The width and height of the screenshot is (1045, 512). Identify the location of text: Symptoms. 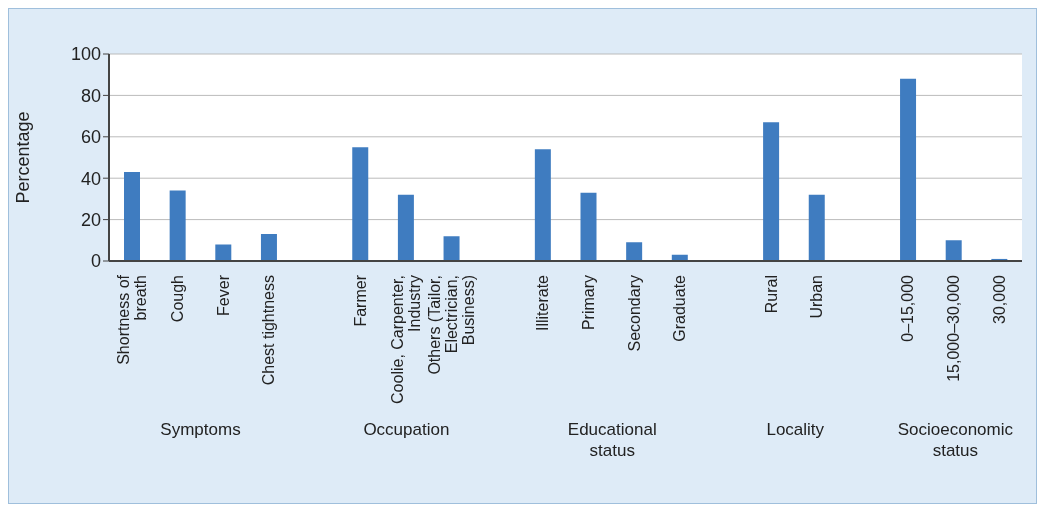
(200, 429).